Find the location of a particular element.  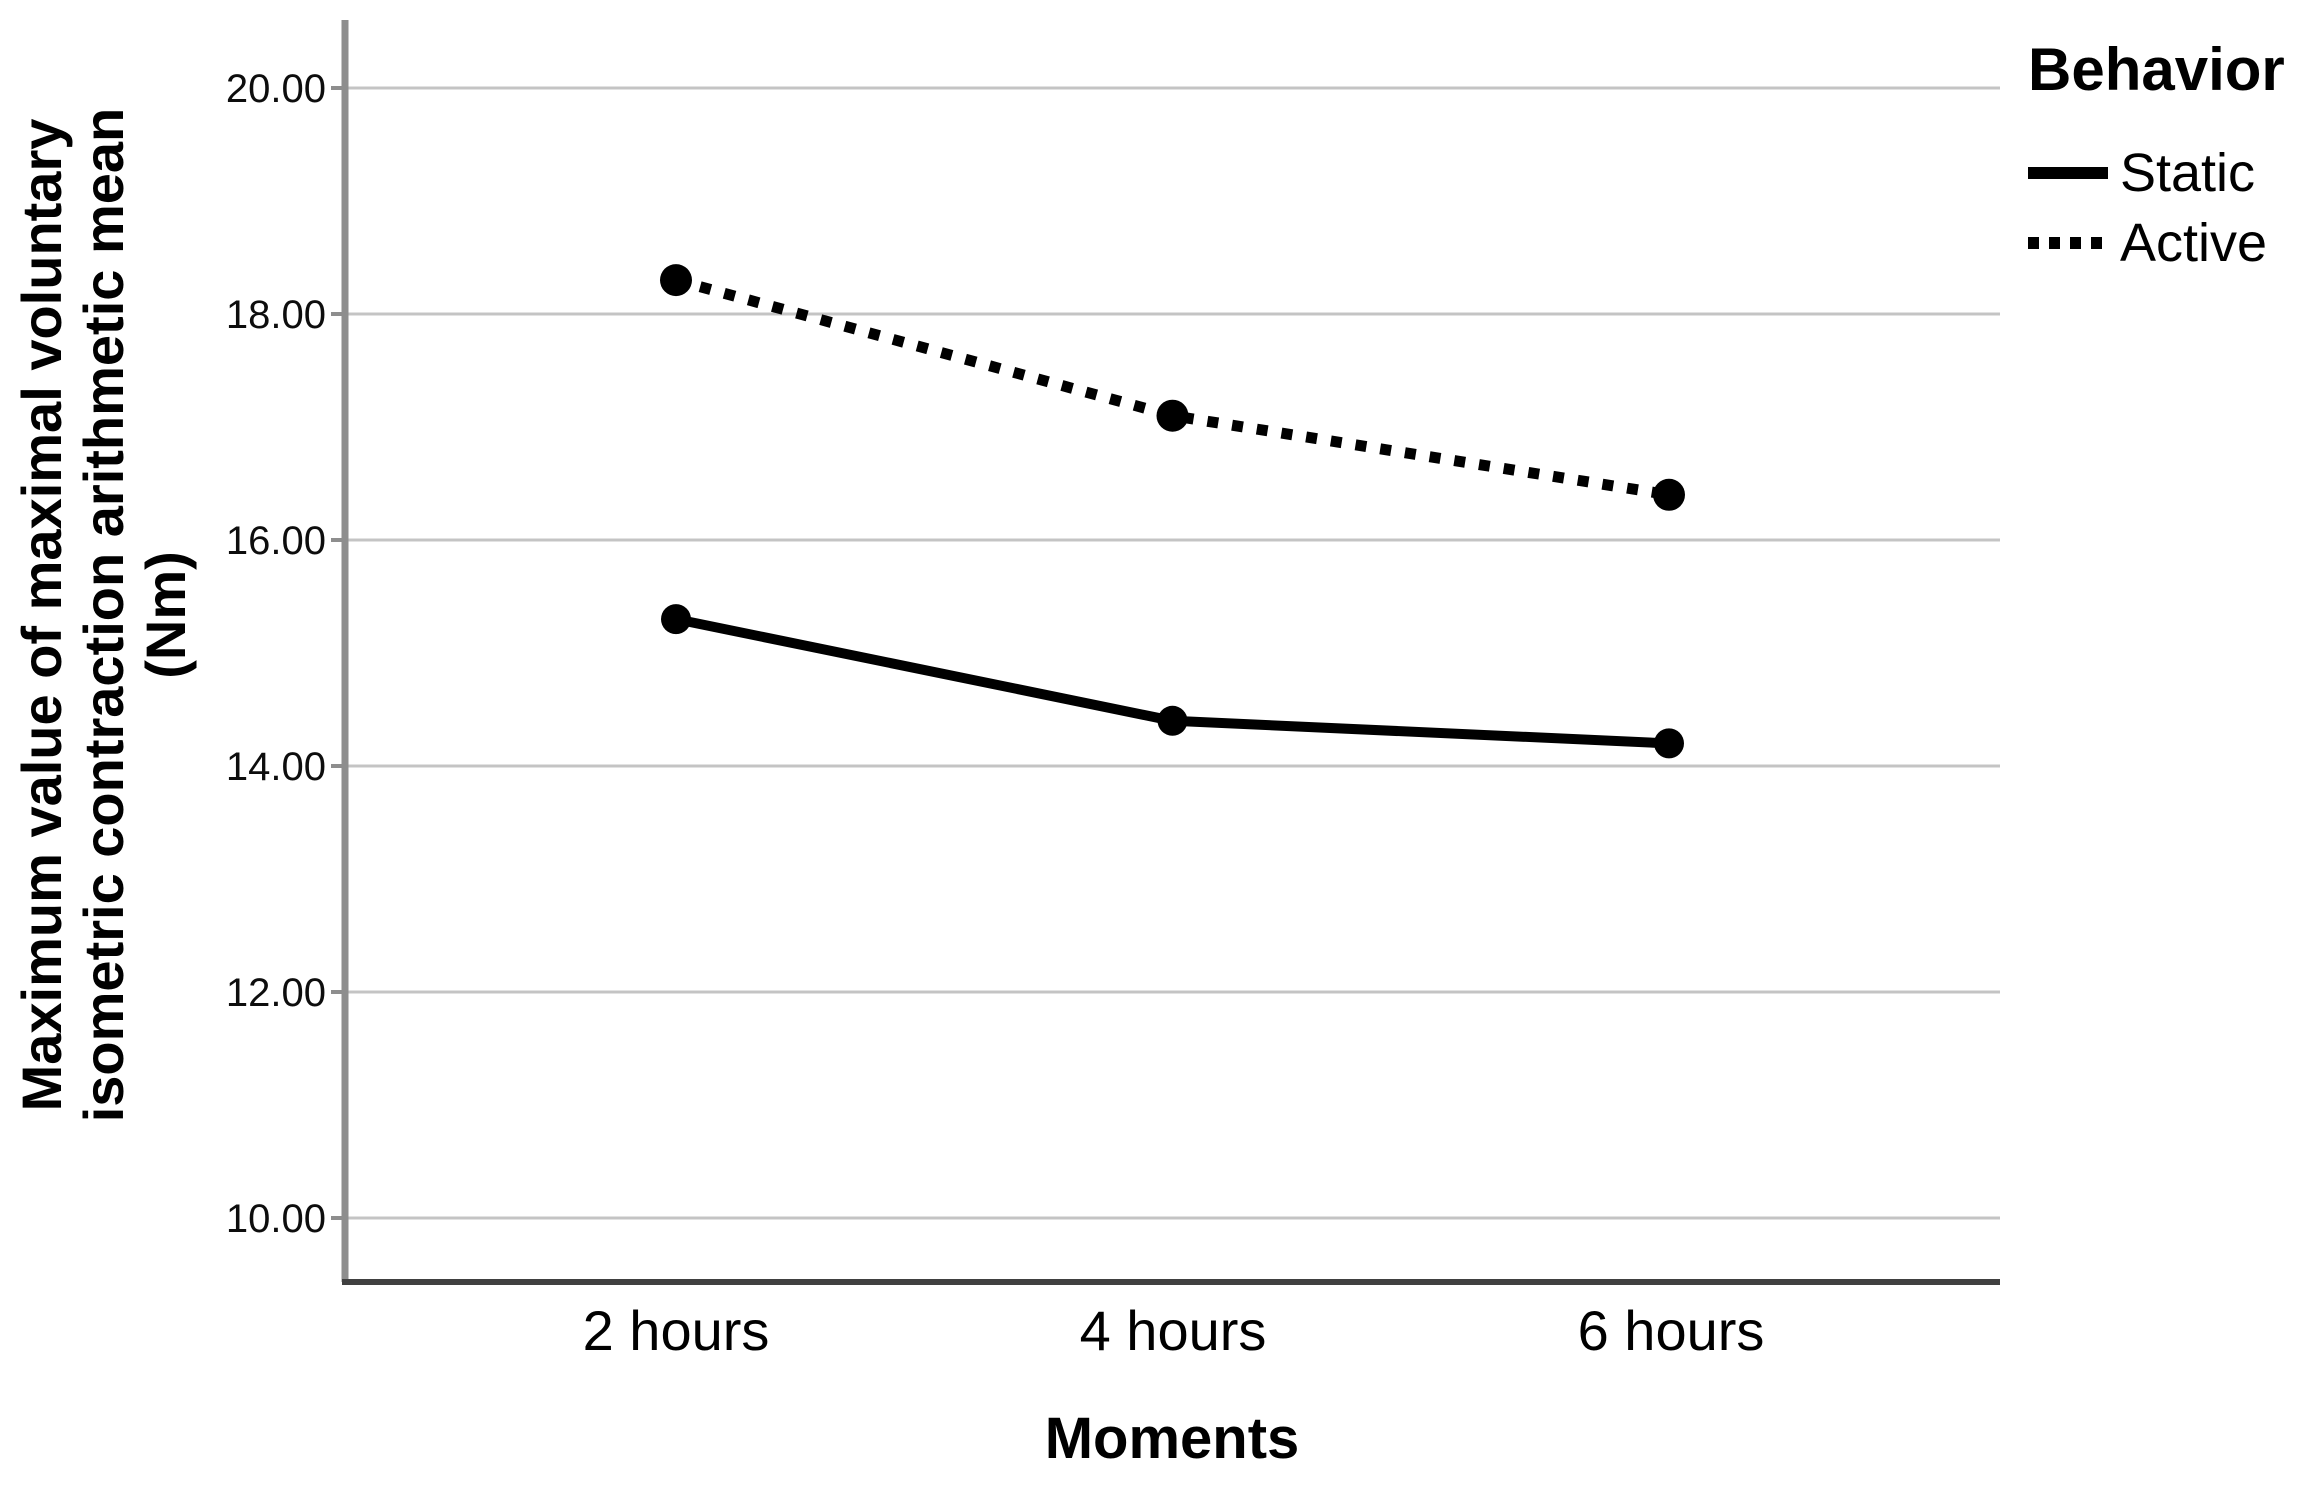

legend-label-static: Static is located at coordinates (2188, 173).